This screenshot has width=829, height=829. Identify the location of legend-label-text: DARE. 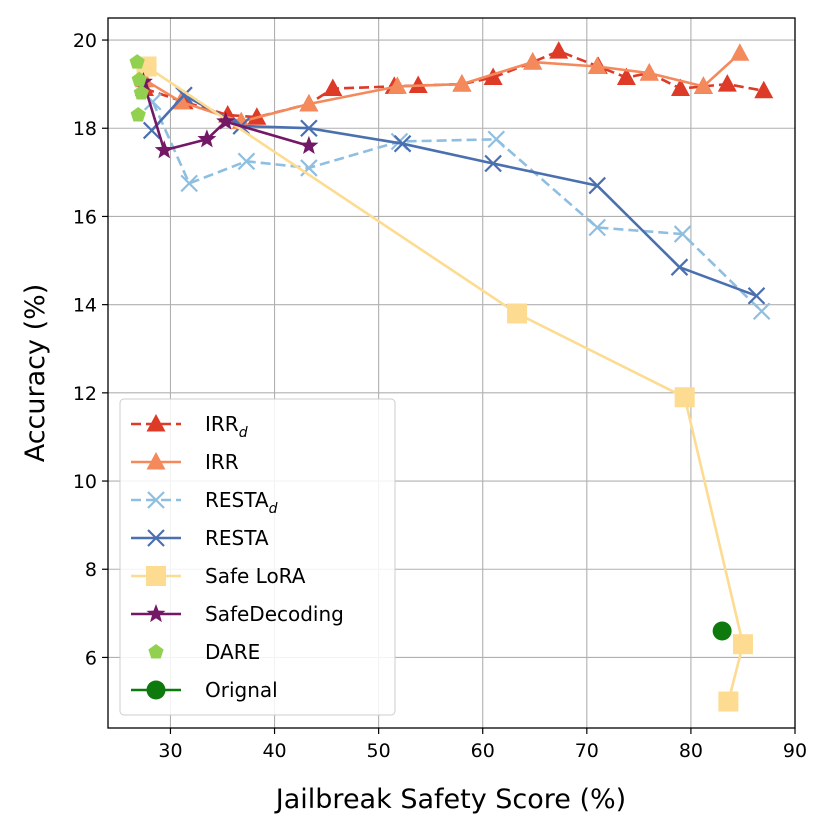
(232, 652).